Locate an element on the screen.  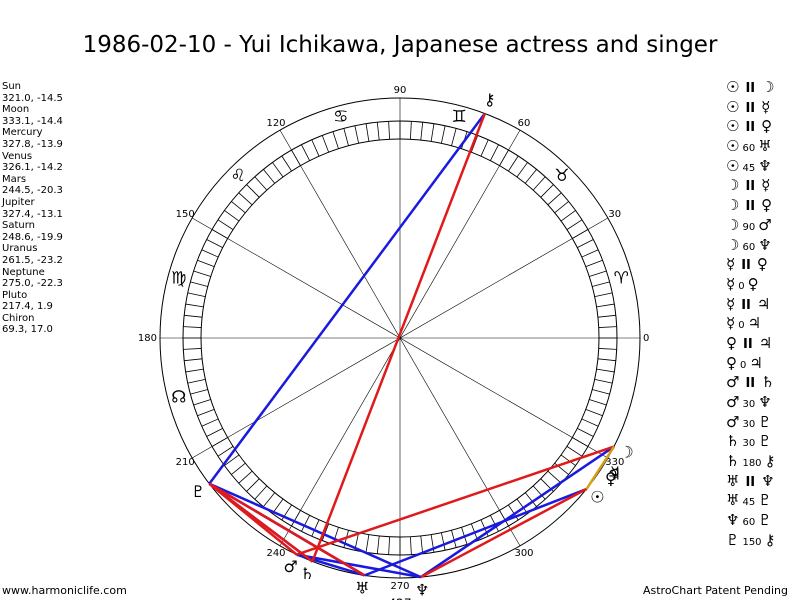
aspect-planet-glyph: ♂ is located at coordinates (733, 402).